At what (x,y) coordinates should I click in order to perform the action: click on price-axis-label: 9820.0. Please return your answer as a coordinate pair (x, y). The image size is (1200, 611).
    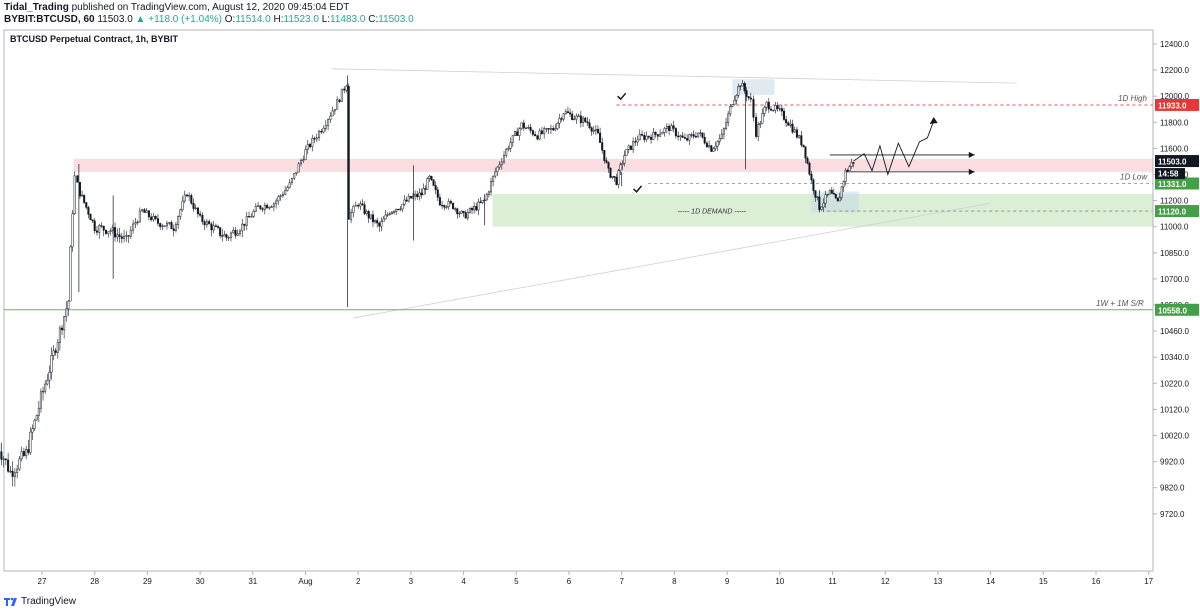
    Looking at the image, I should click on (1172, 488).